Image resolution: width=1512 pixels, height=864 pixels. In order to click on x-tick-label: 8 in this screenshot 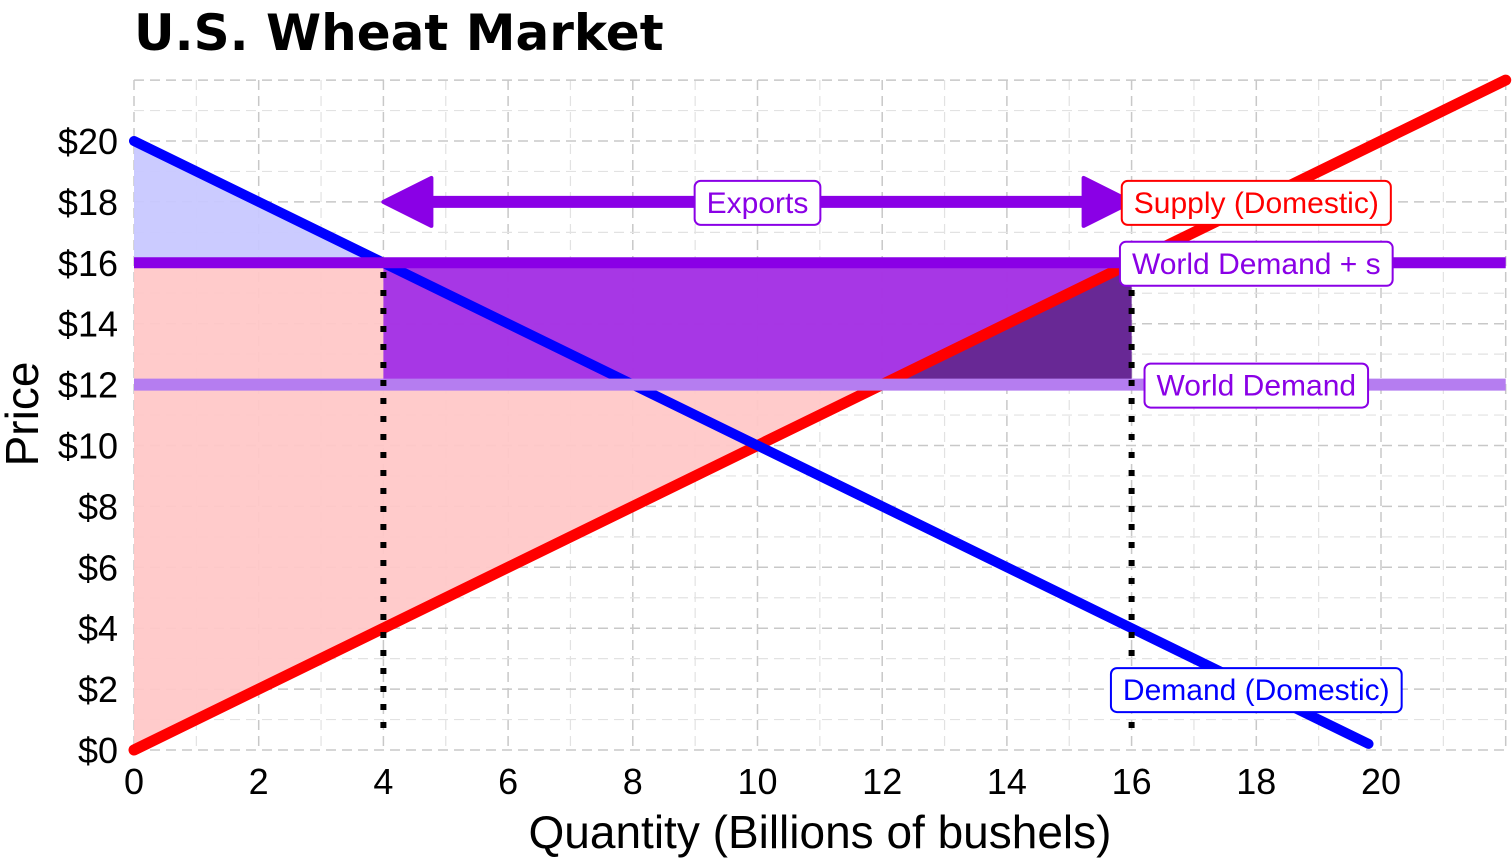, I will do `click(633, 781)`.